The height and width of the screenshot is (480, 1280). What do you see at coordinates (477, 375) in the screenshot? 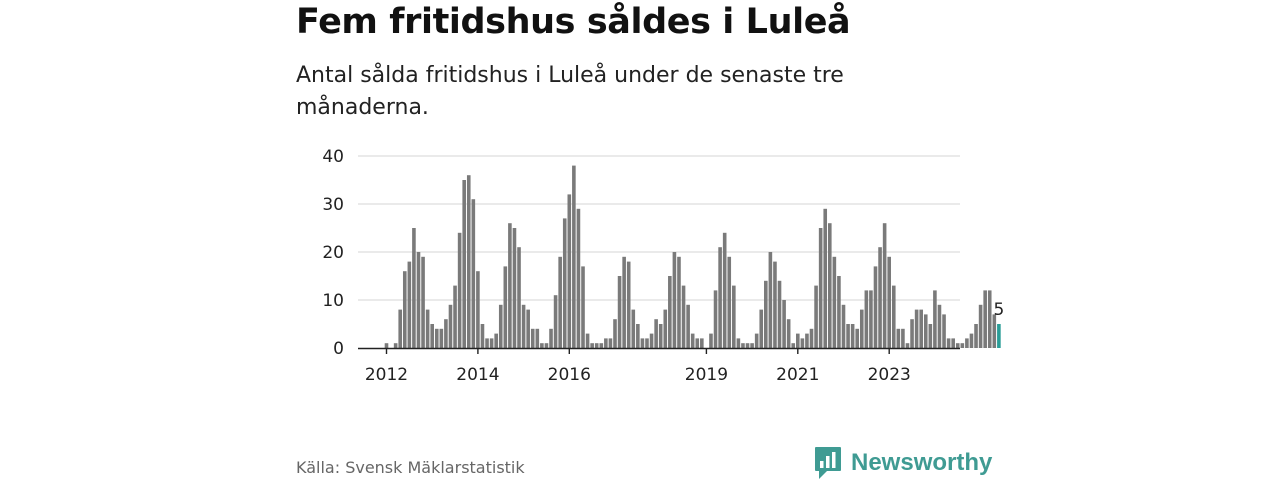
I see `x-tick-label: 2014` at bounding box center [477, 375].